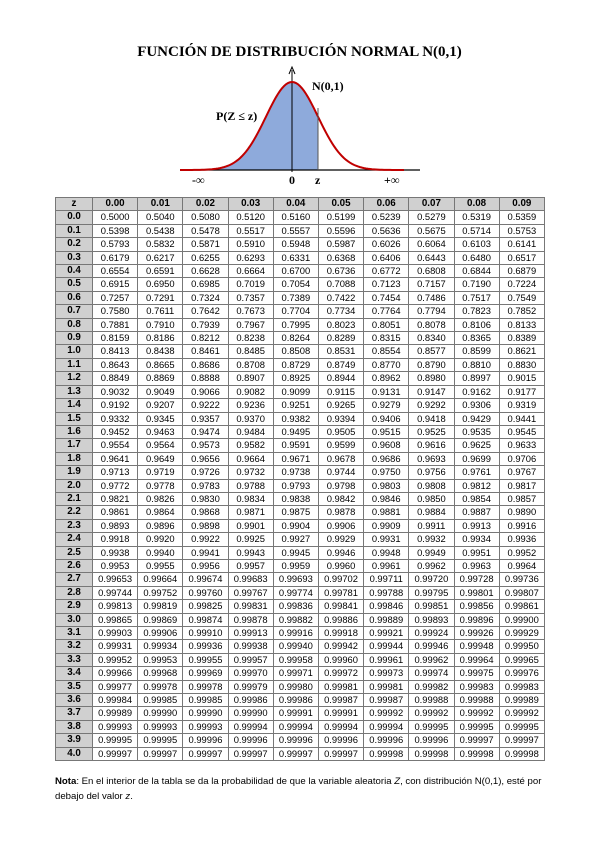 The image size is (599, 848). Describe the element at coordinates (295, 338) in the screenshot. I see `probability-cell: 0.8264` at that location.